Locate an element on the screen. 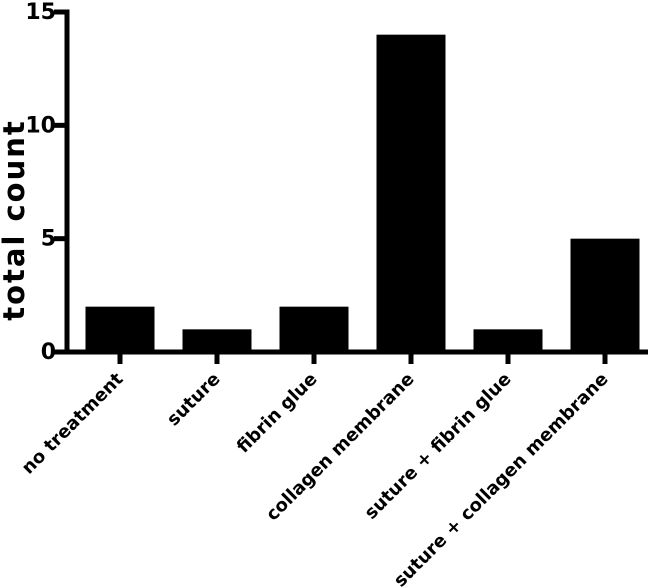  x-category-label: suture + collagen membrane is located at coordinates (501, 478).